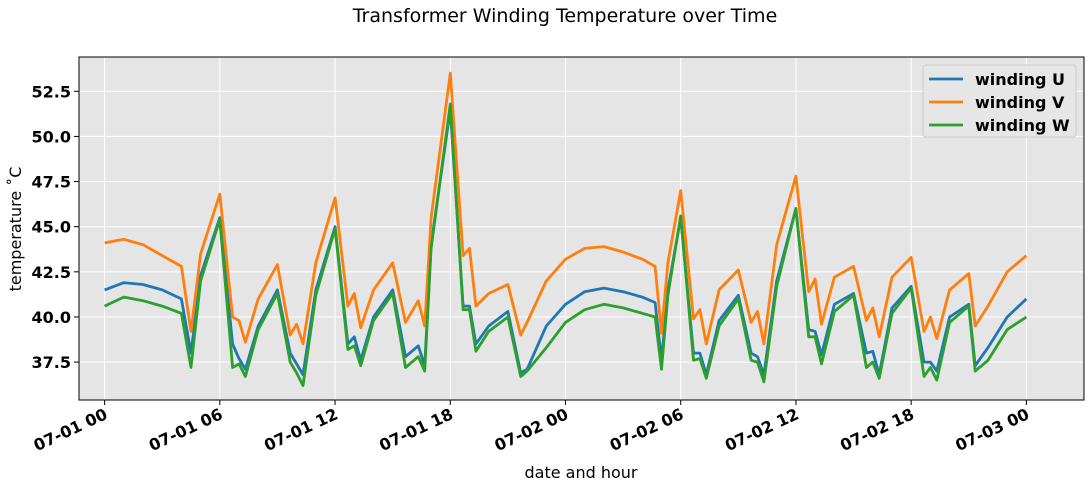  Describe the element at coordinates (186, 429) in the screenshot. I see `x-tick-label: 07-01 06` at that location.